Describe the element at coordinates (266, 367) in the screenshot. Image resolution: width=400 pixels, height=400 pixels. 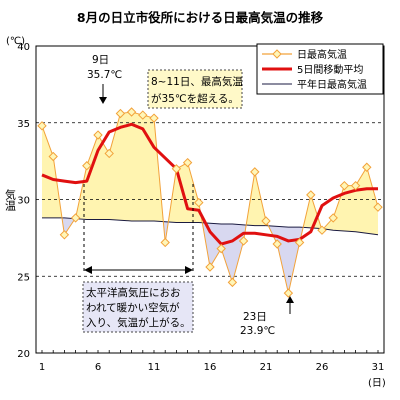
I see `x-tick-label-21: 21` at that location.